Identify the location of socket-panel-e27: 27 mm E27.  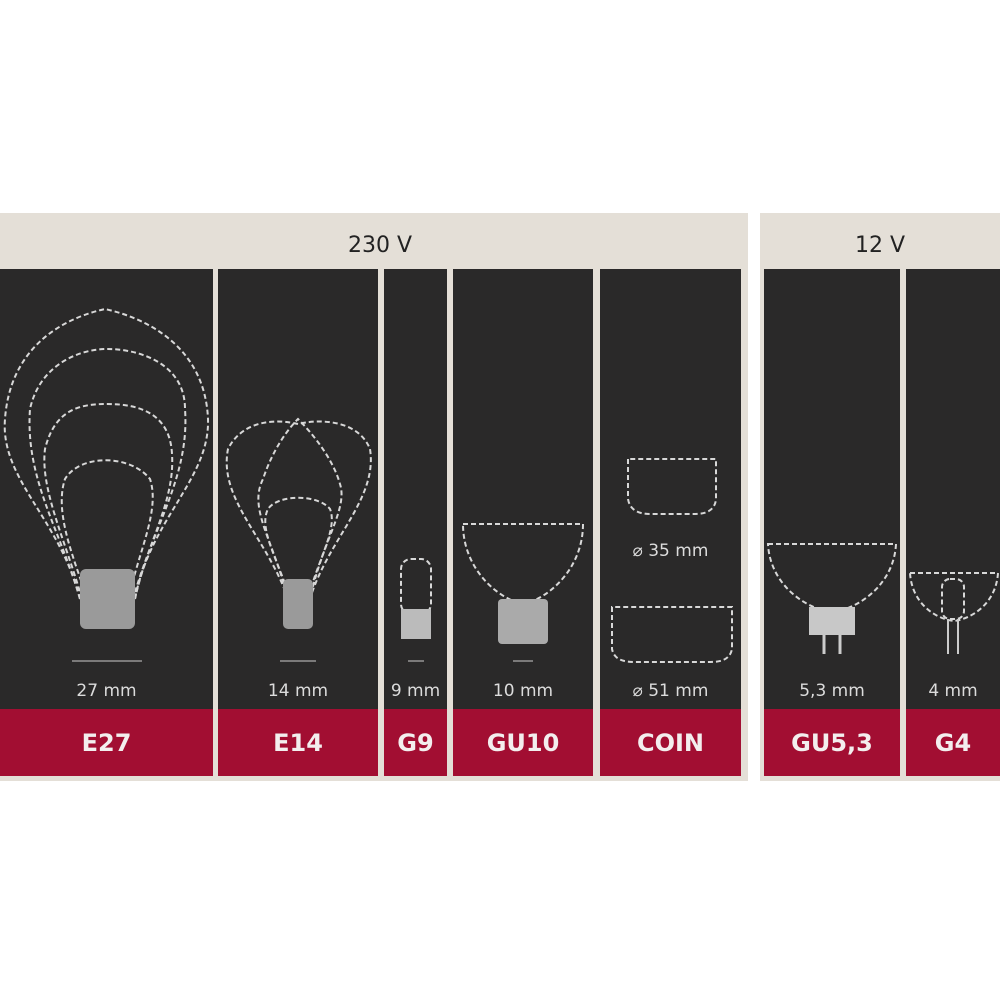
(106, 522).